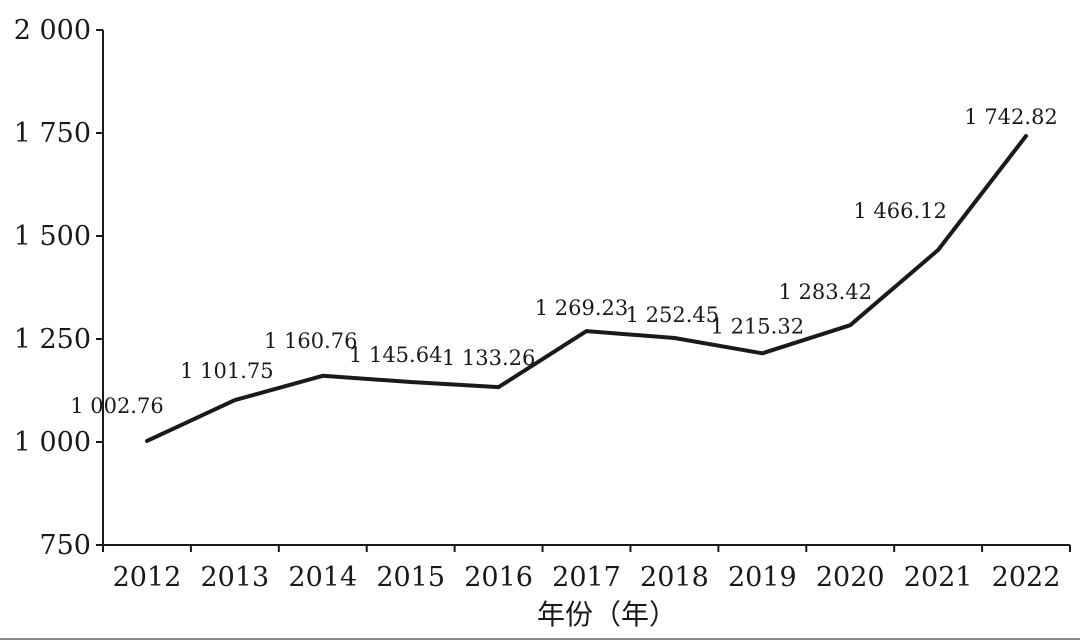 The width and height of the screenshot is (1080, 641). Describe the element at coordinates (825, 292) in the screenshot. I see `data-label: 1 283.42` at that location.